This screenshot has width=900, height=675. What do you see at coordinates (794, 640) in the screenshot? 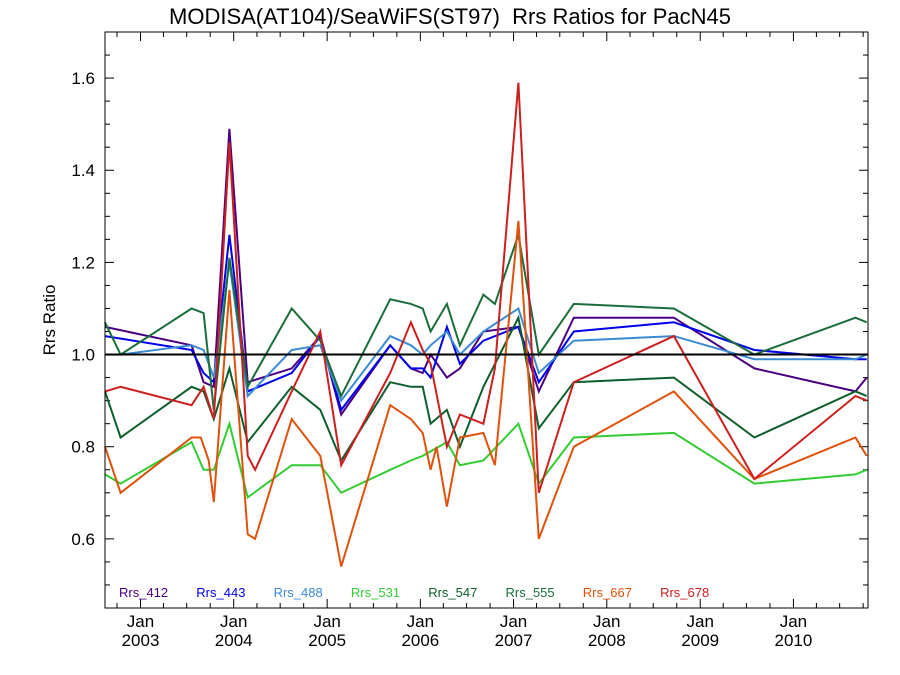
I see `x-tick-year: 2010` at bounding box center [794, 640].